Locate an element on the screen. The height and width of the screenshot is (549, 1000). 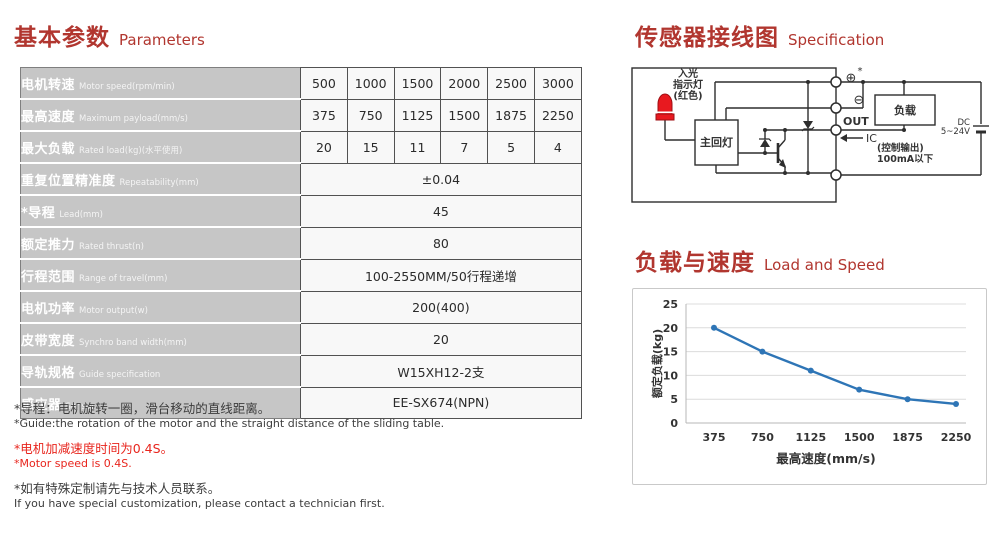
row-label-en: Repeatability(mm) is located at coordinates (159, 182).